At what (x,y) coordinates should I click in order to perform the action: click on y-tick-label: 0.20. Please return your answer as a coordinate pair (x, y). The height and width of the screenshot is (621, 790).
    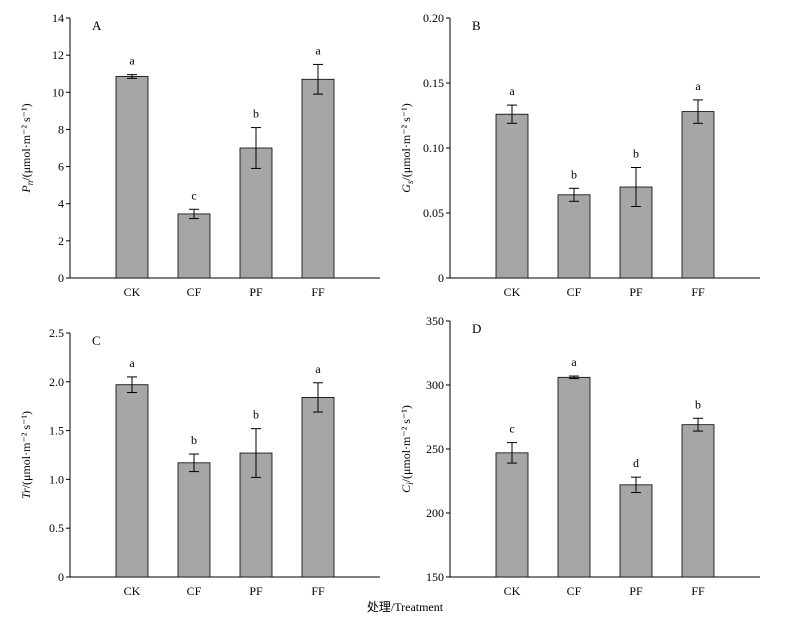
    Looking at the image, I should click on (433, 18).